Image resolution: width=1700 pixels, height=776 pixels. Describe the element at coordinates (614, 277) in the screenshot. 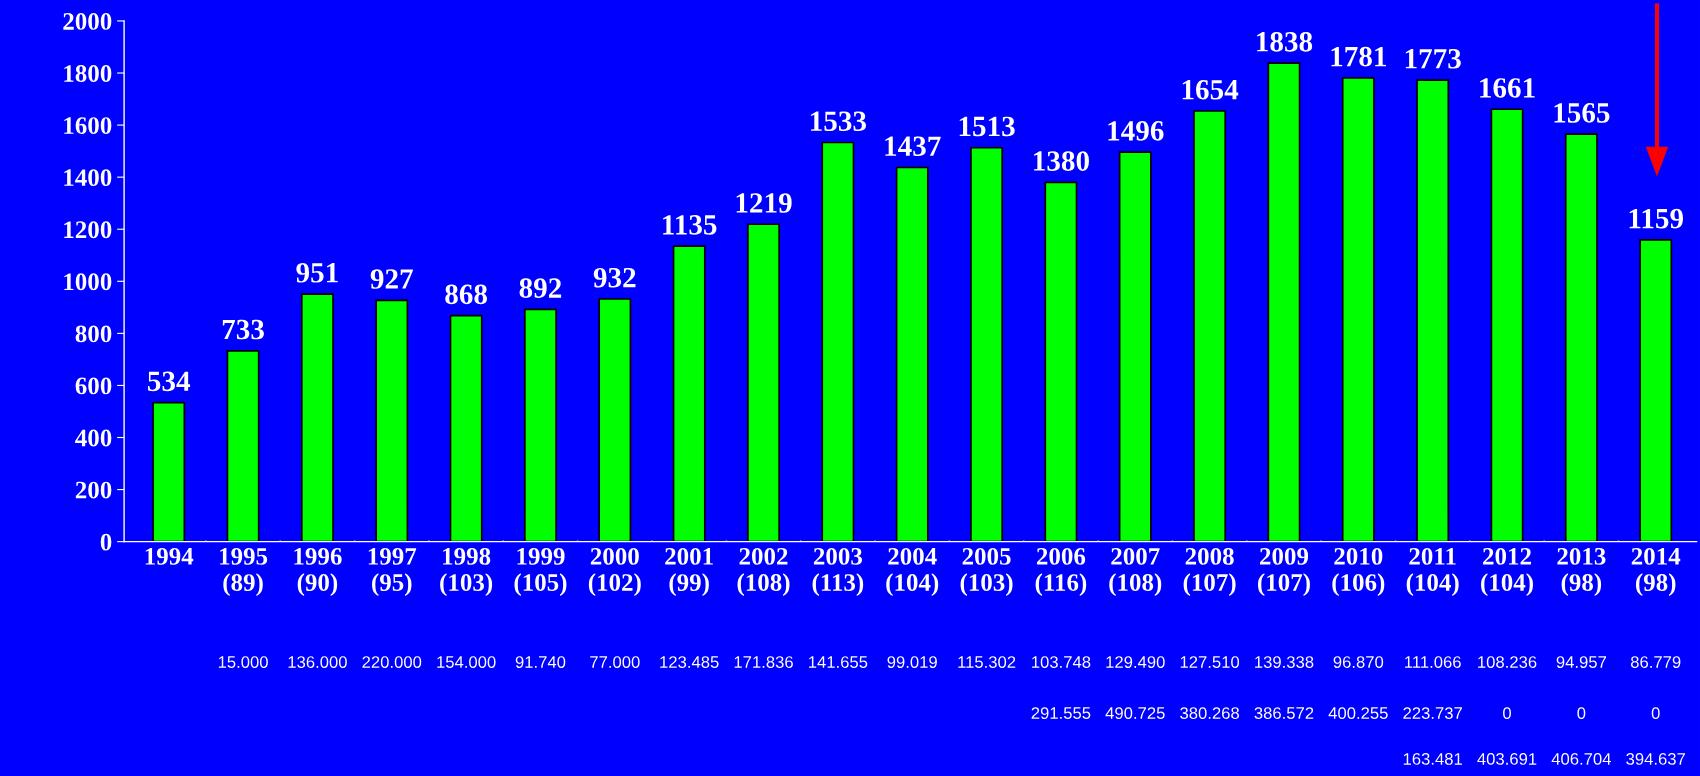

I see `data-label: 932` at that location.